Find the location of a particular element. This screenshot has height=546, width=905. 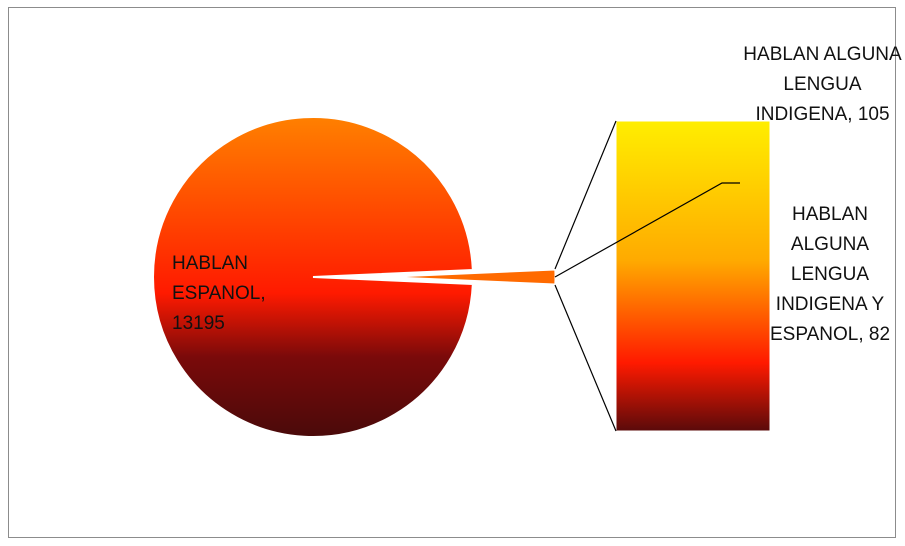

data-label-hablan-lengua-indigena: HABLAN ALGUNA LENGUA INDIGENA, 105 is located at coordinates (822, 84).